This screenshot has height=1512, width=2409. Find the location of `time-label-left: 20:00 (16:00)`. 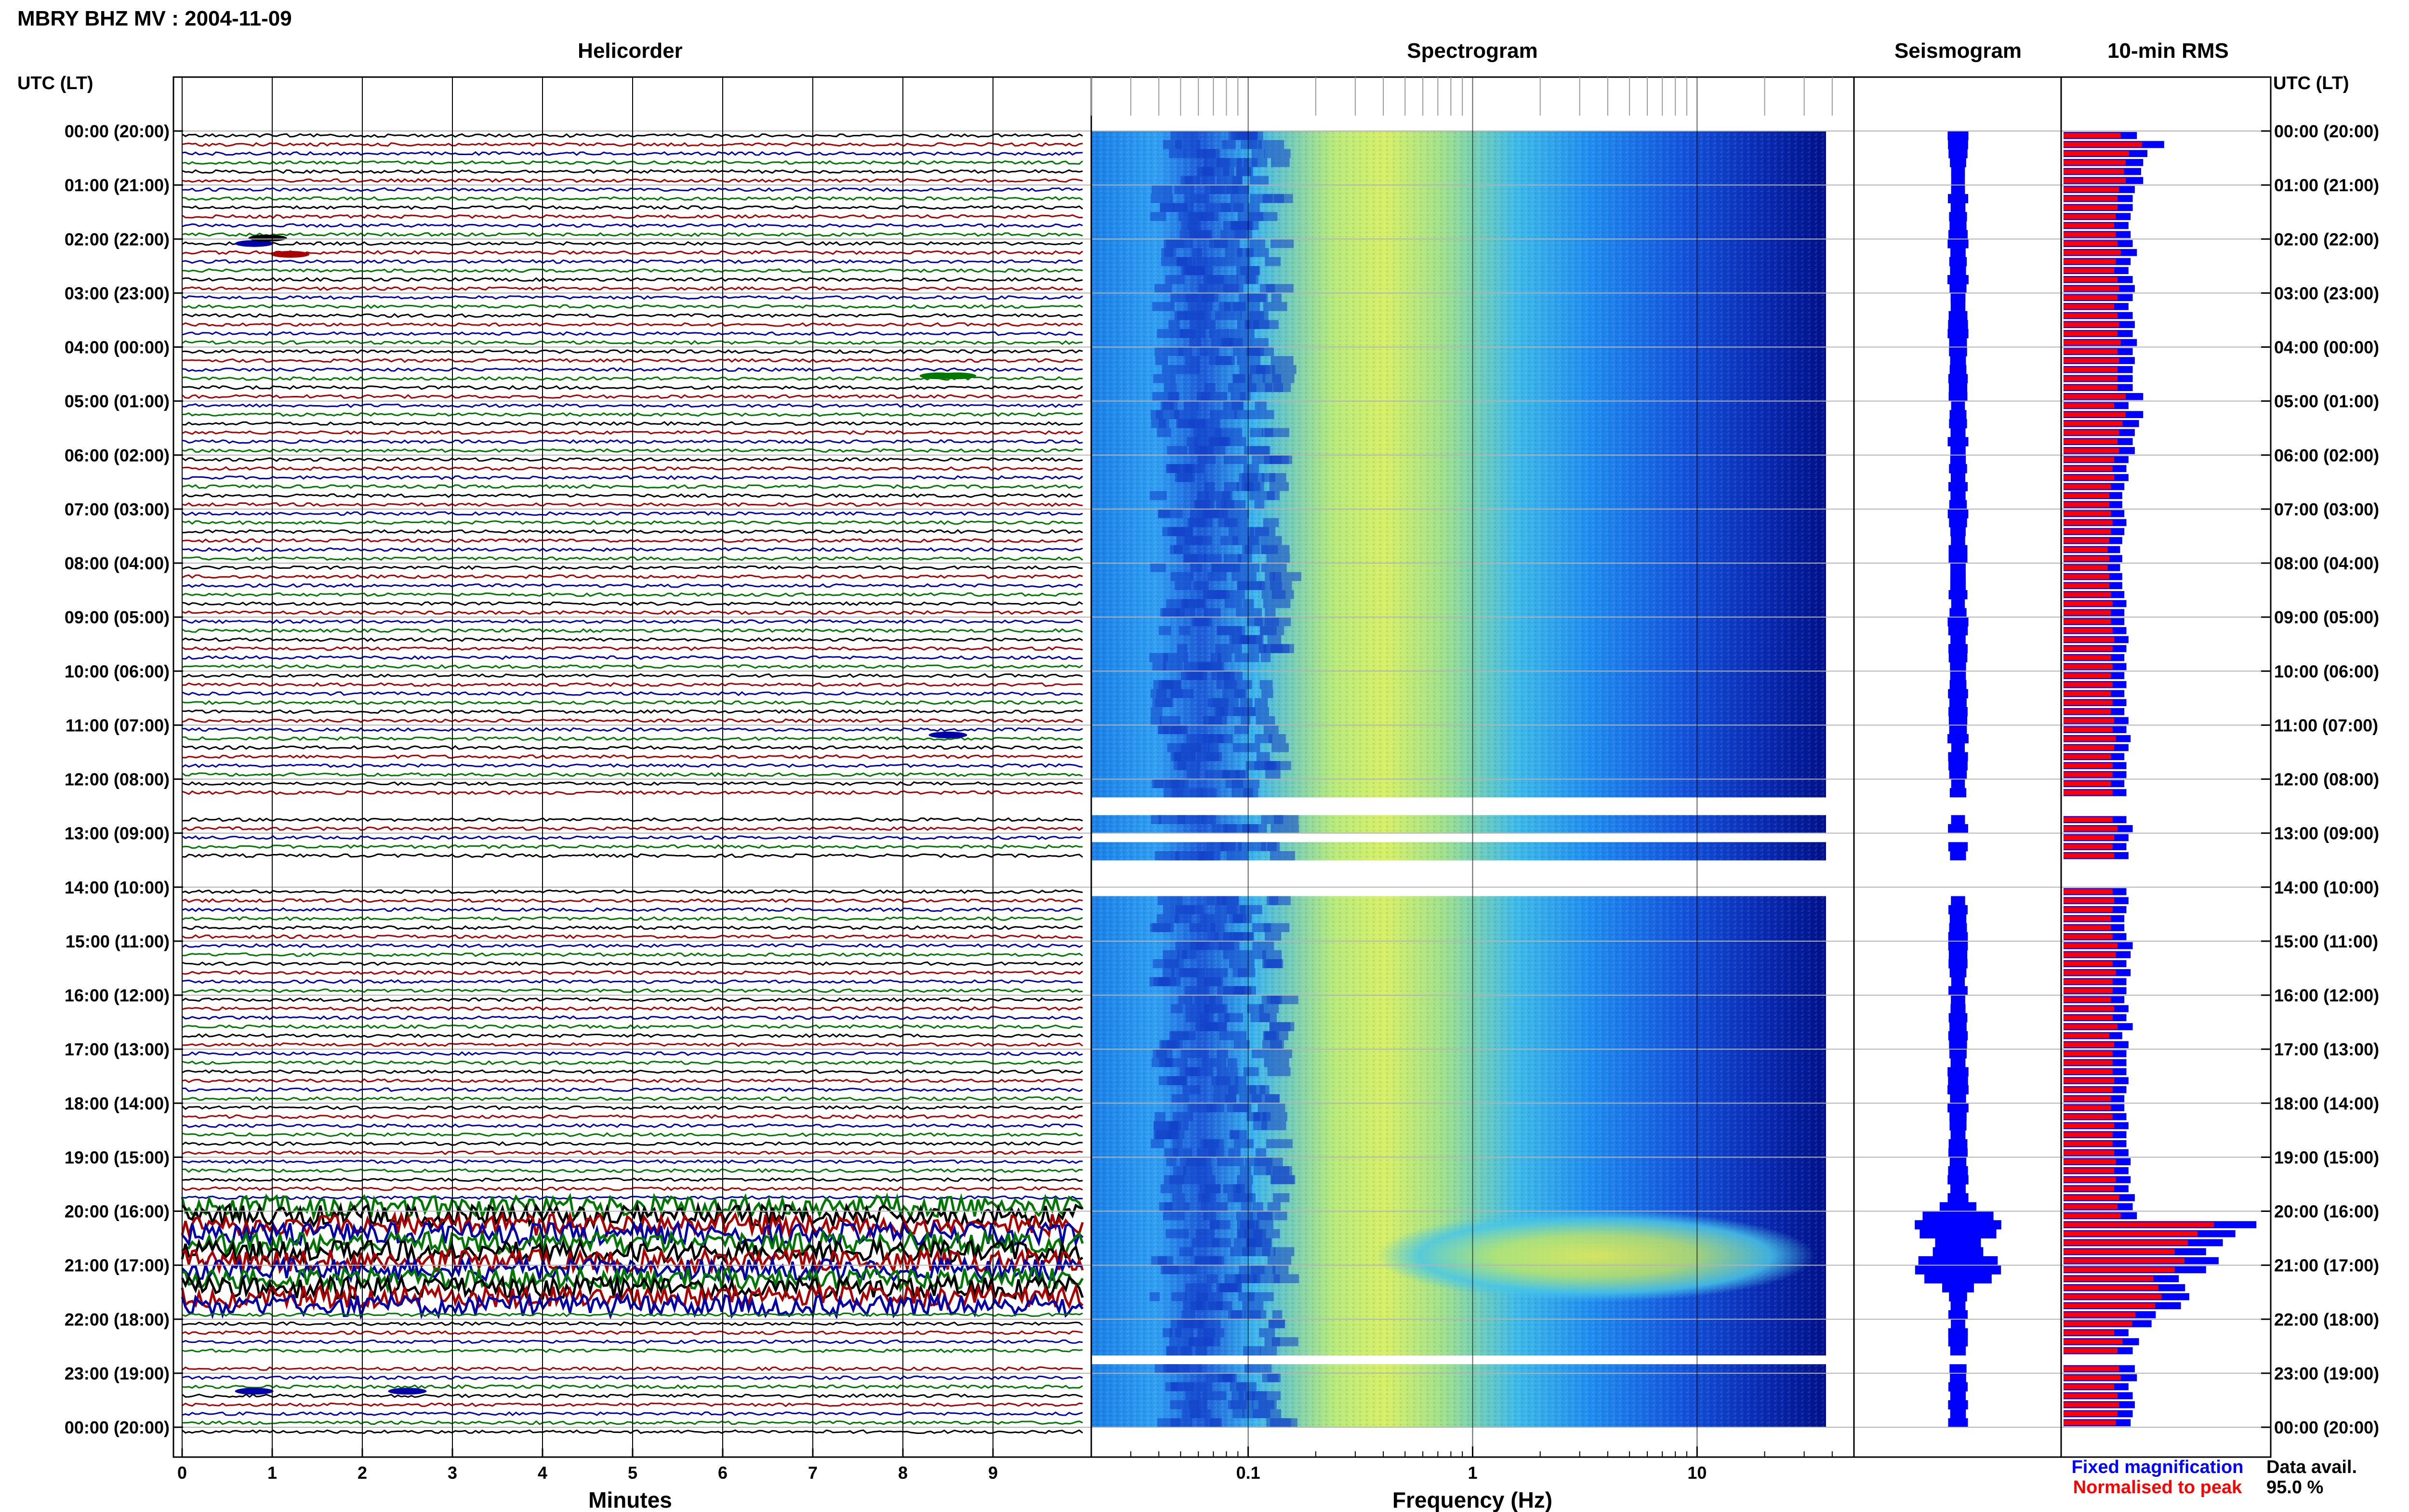

time-label-left: 20:00 (16:00) is located at coordinates (117, 1212).